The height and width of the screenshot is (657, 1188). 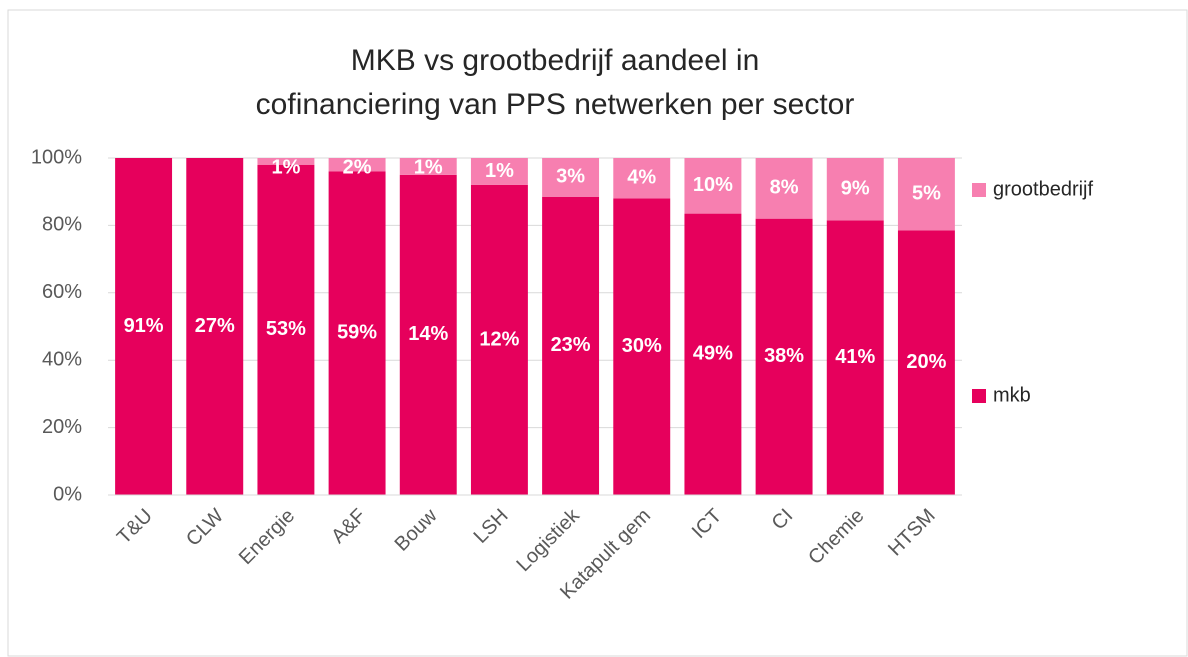 What do you see at coordinates (56, 157) in the screenshot?
I see `y-tick-label: 100%` at bounding box center [56, 157].